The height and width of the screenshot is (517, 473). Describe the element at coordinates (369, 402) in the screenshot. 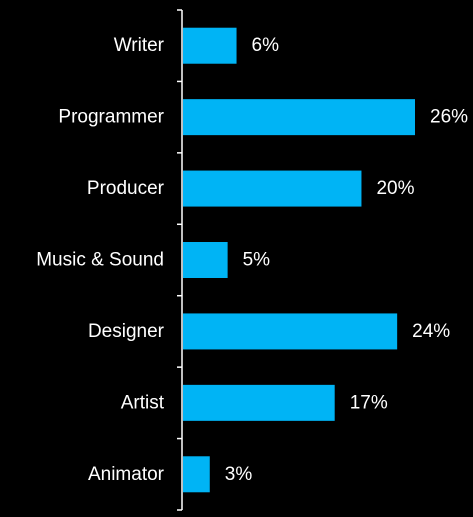

I see `value-label: 17%` at that location.